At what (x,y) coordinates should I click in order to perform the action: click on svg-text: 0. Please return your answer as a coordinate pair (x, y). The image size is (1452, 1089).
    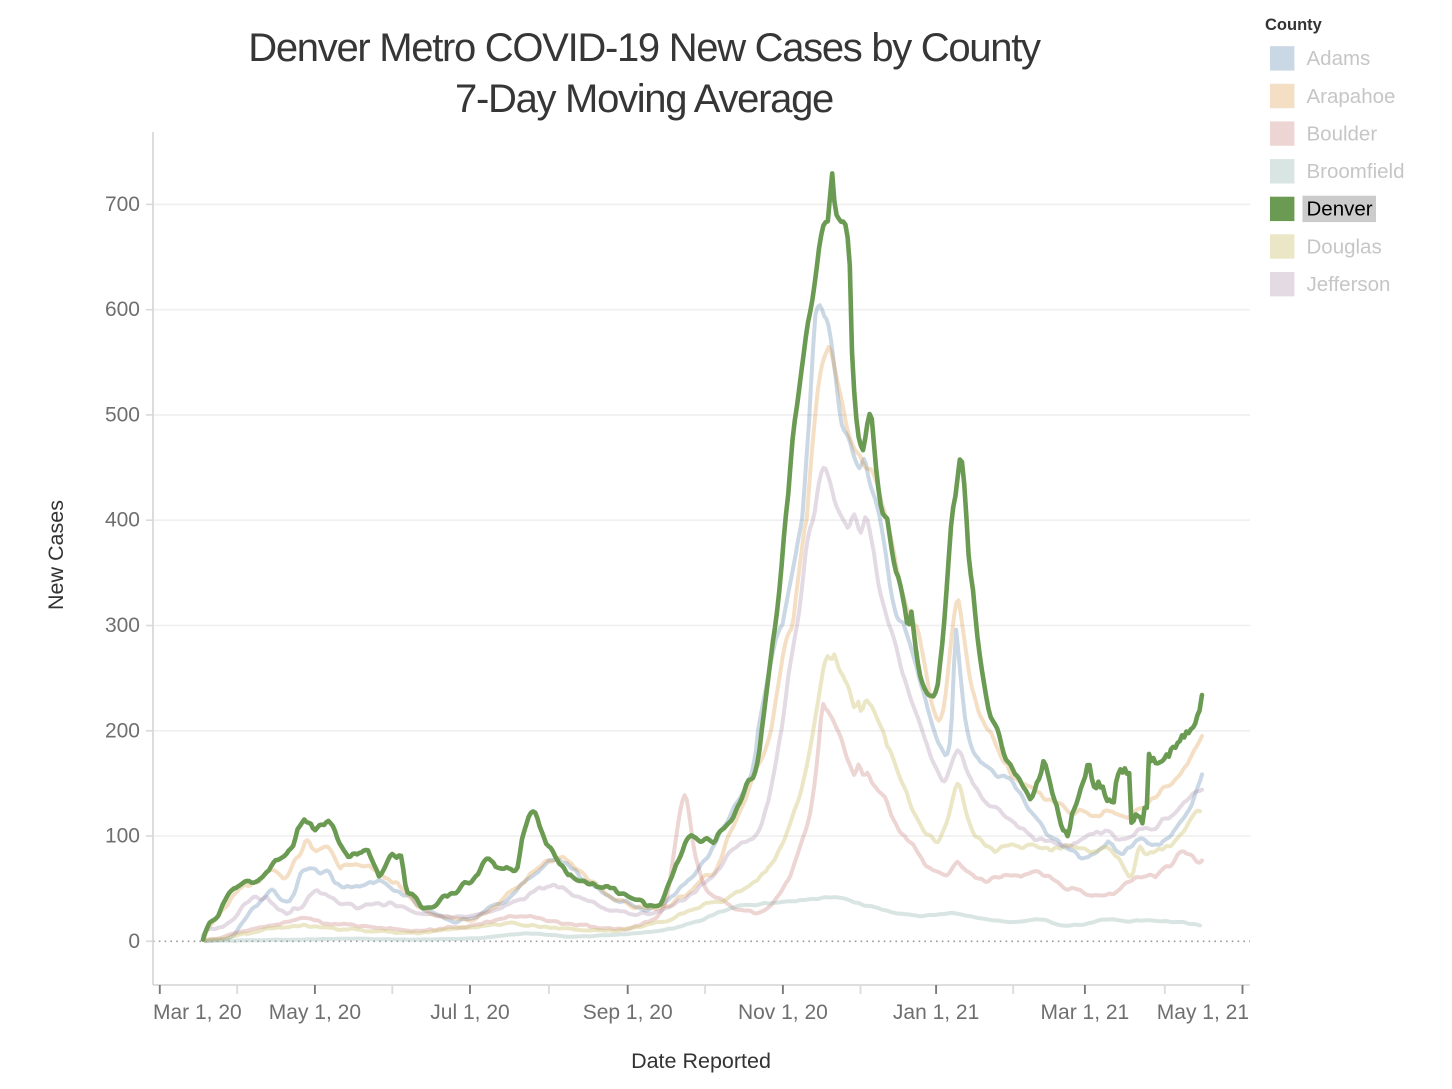
    Looking at the image, I should click on (134, 941).